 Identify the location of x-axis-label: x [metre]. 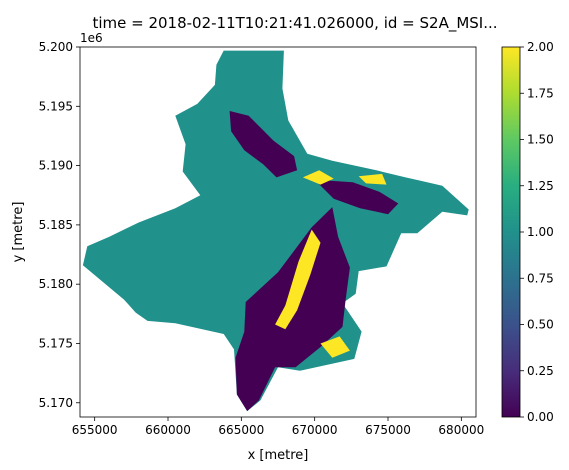
(278, 455).